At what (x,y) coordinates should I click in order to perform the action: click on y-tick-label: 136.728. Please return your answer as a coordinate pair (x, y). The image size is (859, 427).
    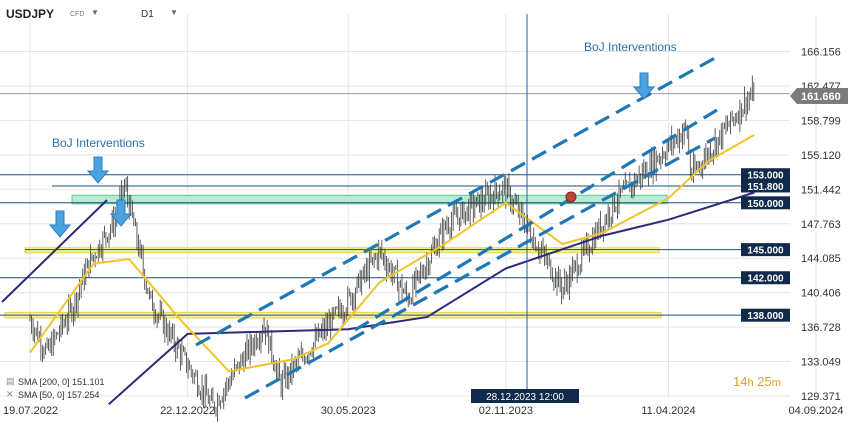
    Looking at the image, I should click on (821, 328).